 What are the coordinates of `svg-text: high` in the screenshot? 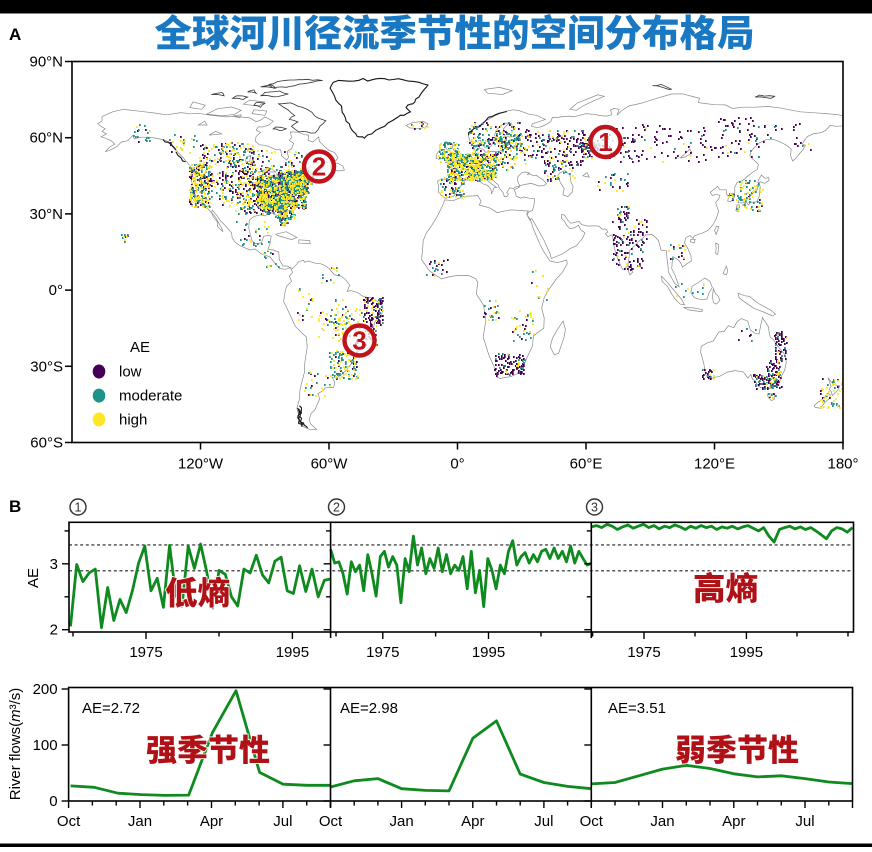 It's located at (133, 419).